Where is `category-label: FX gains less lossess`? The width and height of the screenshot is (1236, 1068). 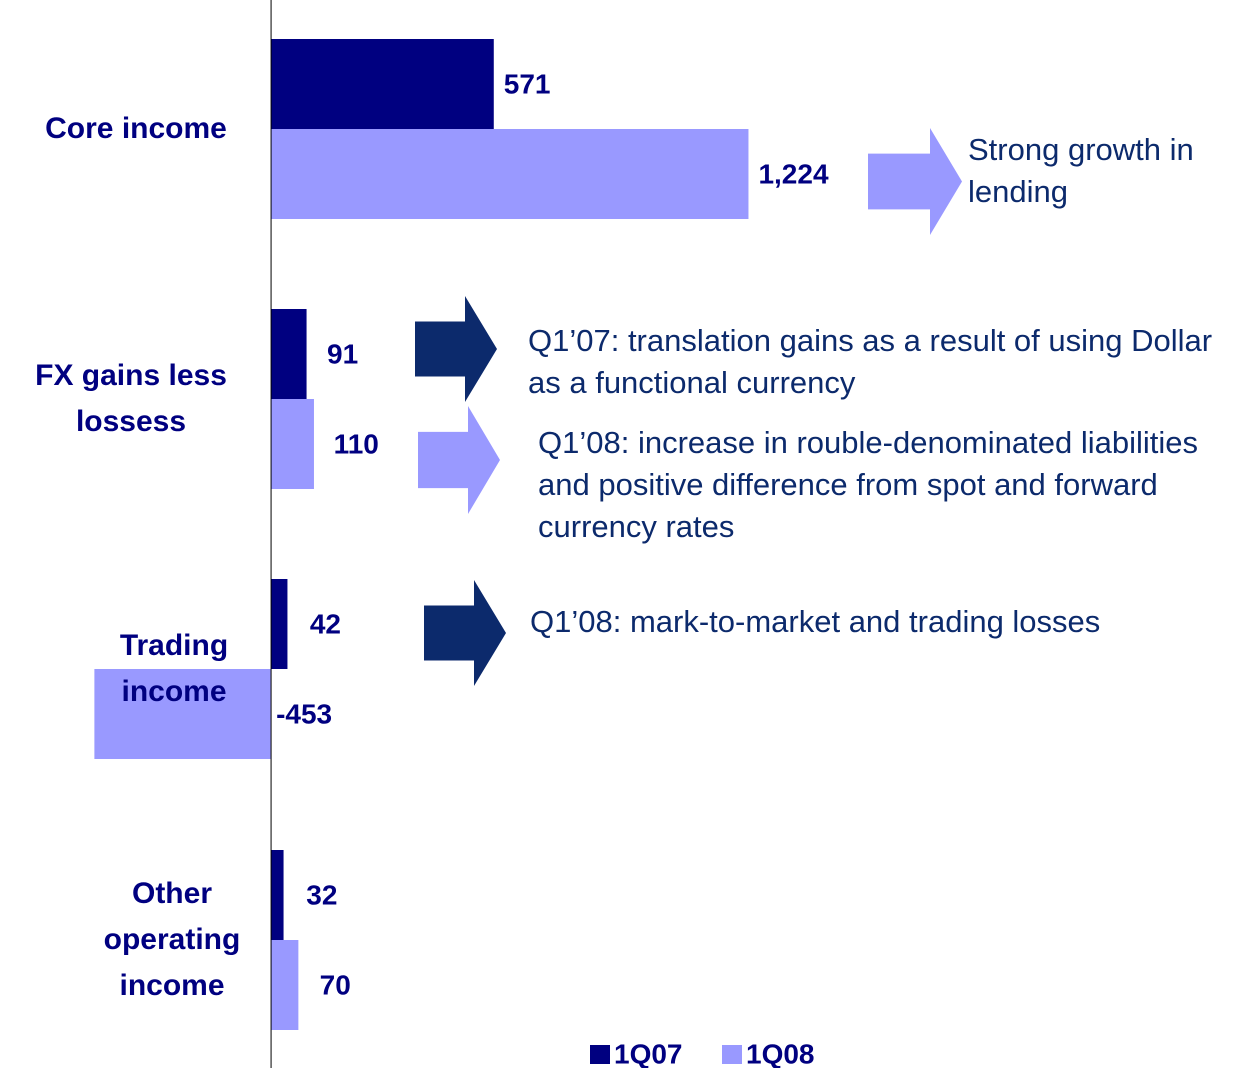 category-label: FX gains less lossess is located at coordinates (131, 398).